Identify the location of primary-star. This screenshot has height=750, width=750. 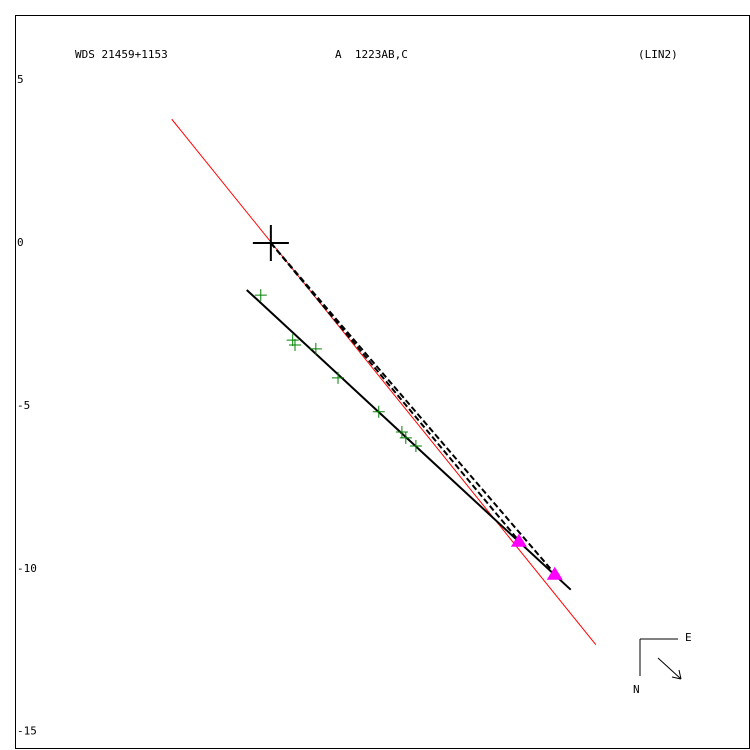
(270, 243).